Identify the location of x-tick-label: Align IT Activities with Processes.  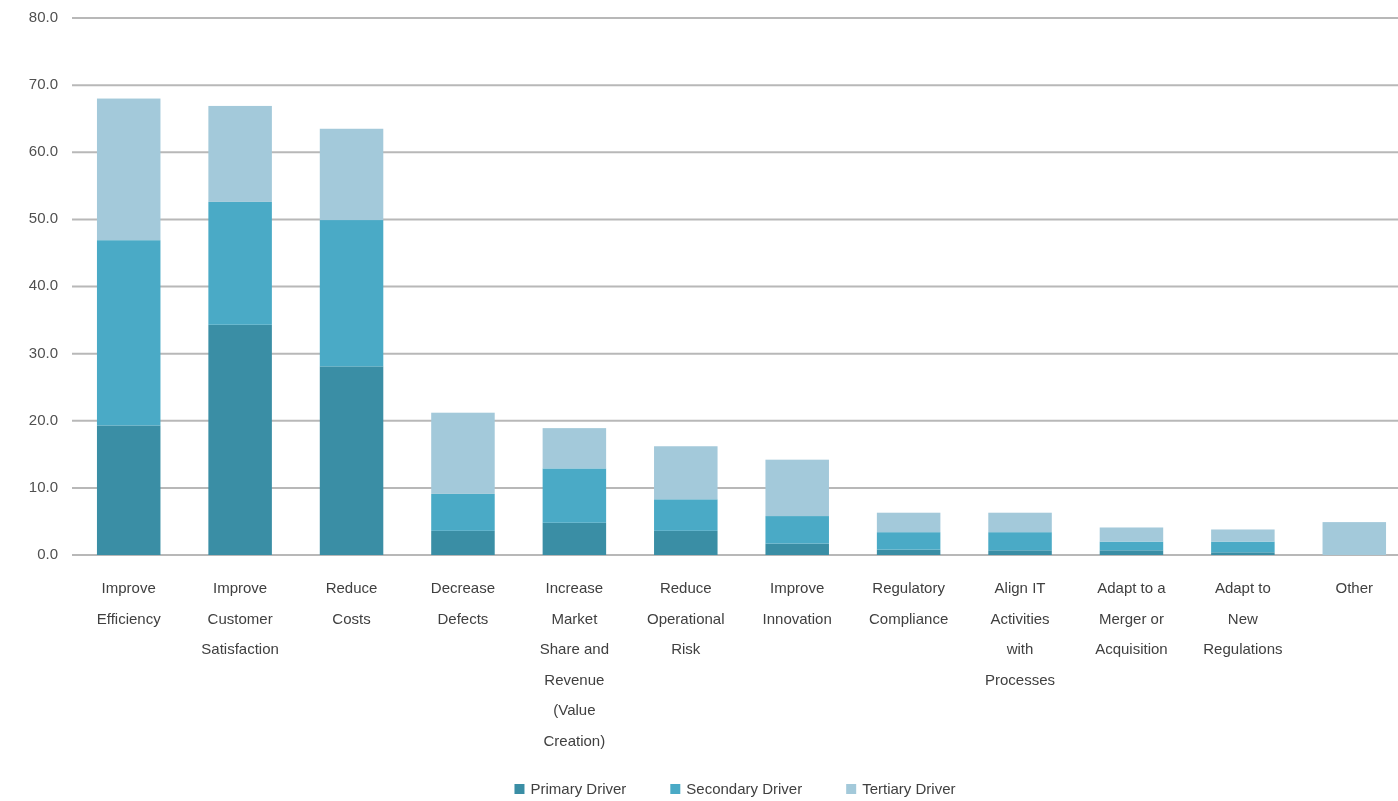
(1020, 633).